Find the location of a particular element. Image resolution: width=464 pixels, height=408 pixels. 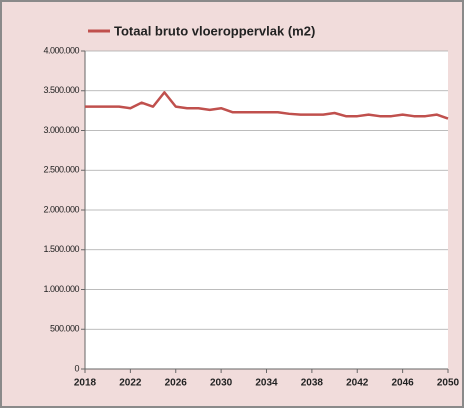

x-tick-label: 2026 is located at coordinates (176, 383).